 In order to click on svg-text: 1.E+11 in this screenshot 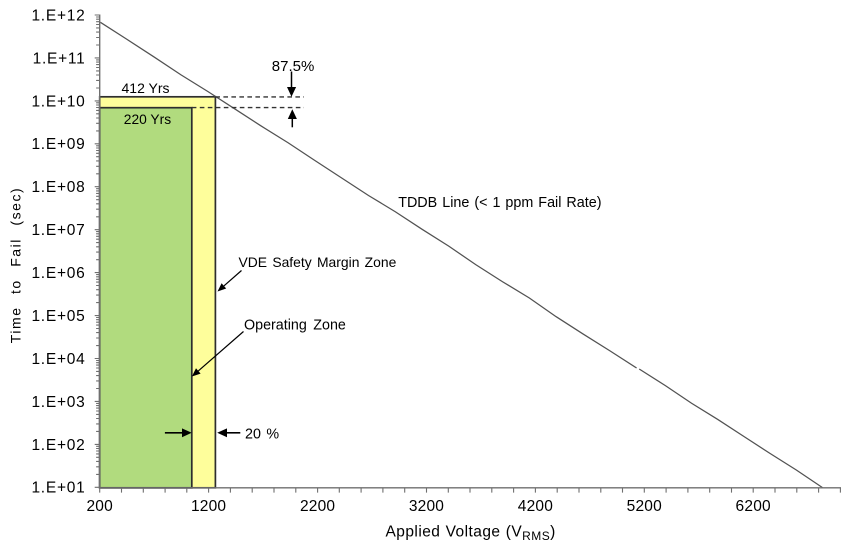, I will do `click(59, 58)`.